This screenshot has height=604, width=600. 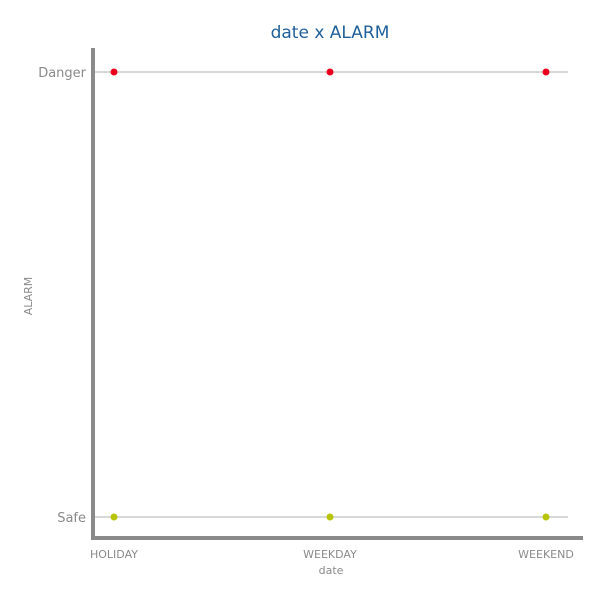 I want to click on y-tick-label-safe: Safe, so click(x=71, y=518).